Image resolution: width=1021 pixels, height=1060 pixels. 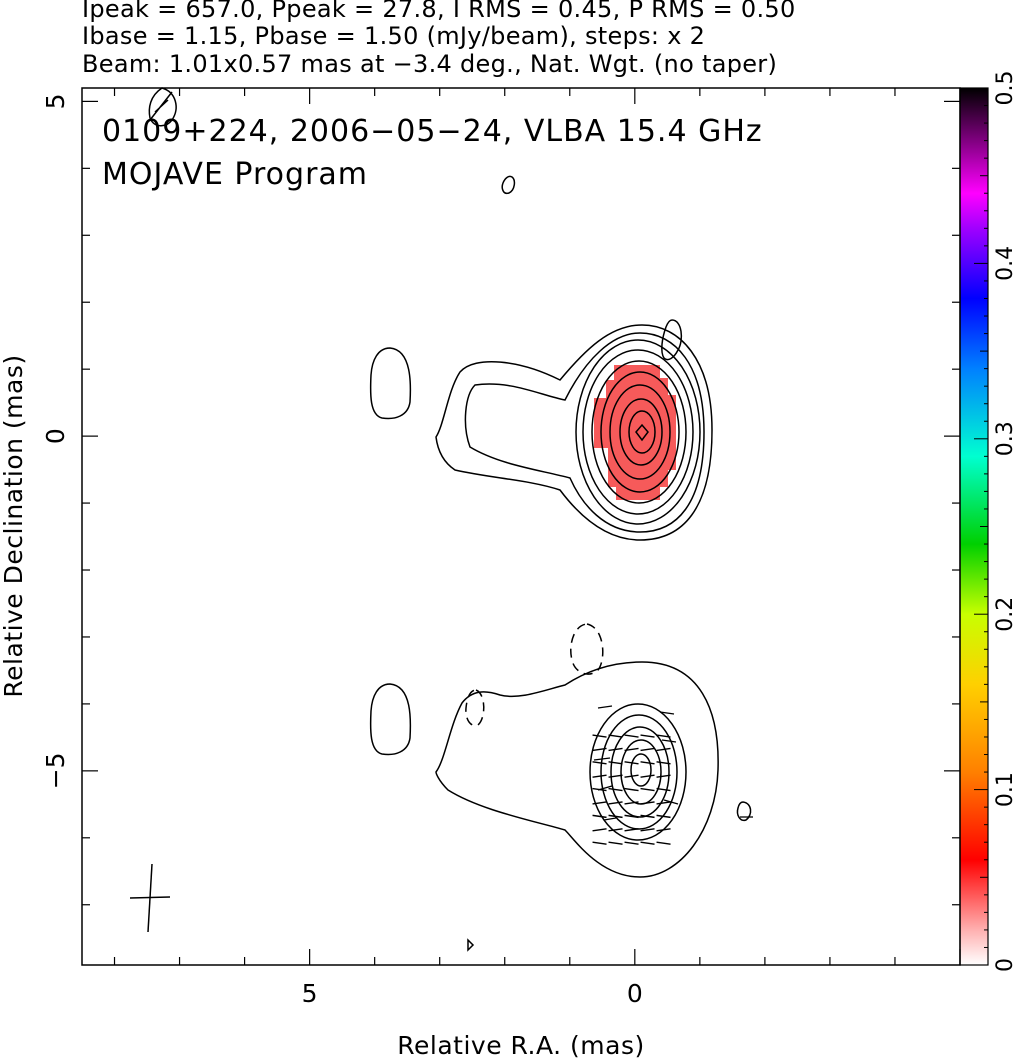 I want to click on colorbar-tick-label: 0.3, so click(x=1005, y=438).